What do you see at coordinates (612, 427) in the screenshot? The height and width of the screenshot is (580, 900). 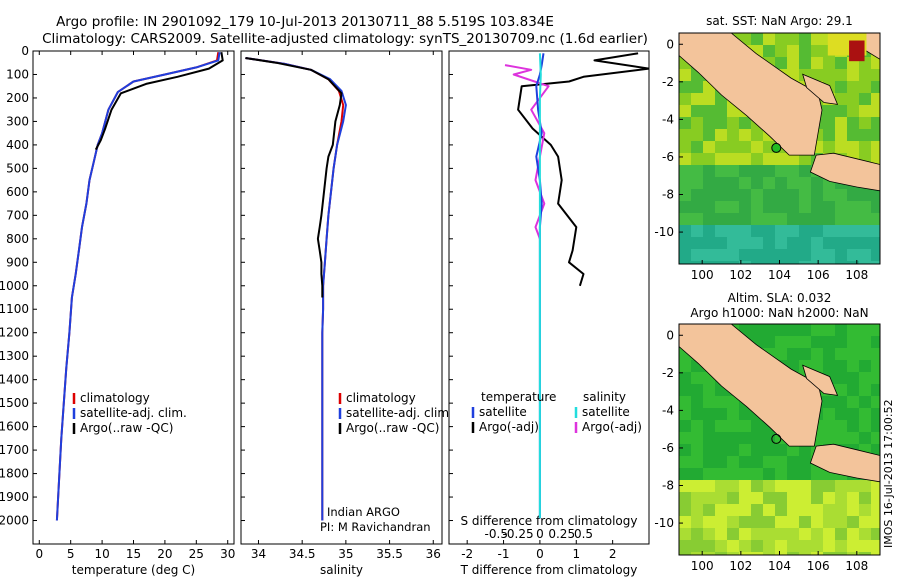 I see `diff-sal-legend-label: Argo(-adj)` at bounding box center [612, 427].